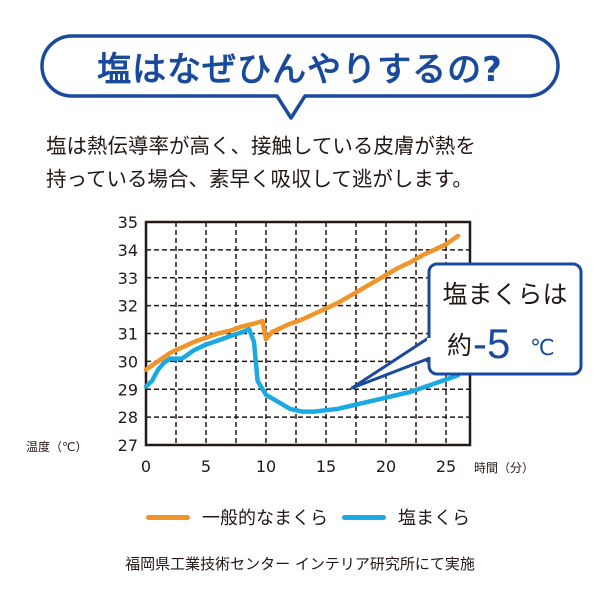  What do you see at coordinates (128, 417) in the screenshot?
I see `y-tick-label: 28` at bounding box center [128, 417].